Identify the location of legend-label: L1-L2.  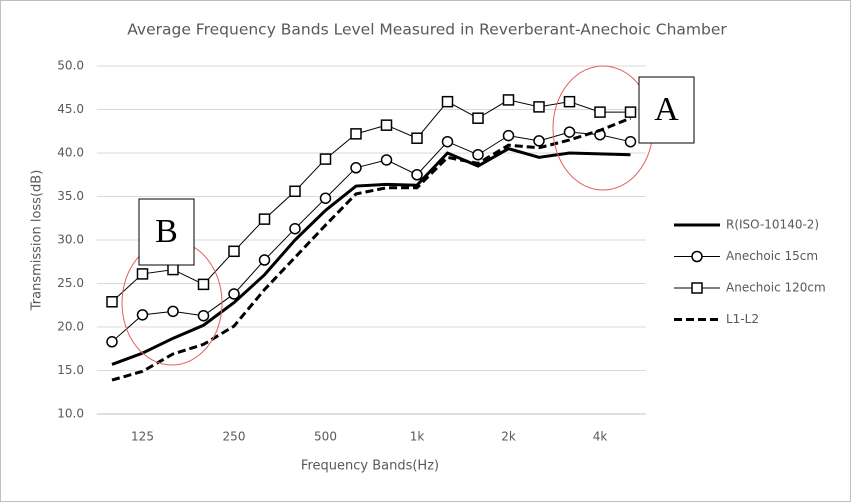
(742, 319).